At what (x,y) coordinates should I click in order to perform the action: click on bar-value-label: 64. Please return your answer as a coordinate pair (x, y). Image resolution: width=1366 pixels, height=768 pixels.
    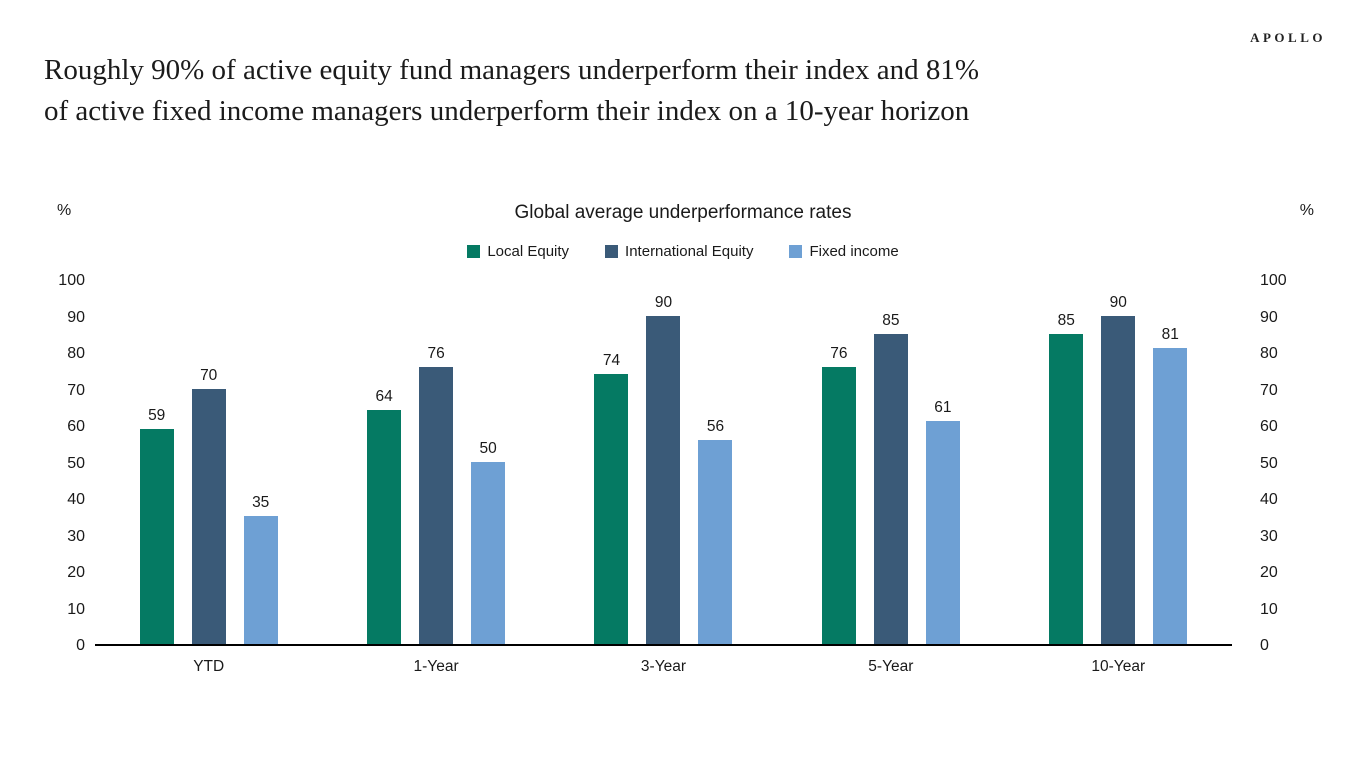
    Looking at the image, I should click on (384, 397).